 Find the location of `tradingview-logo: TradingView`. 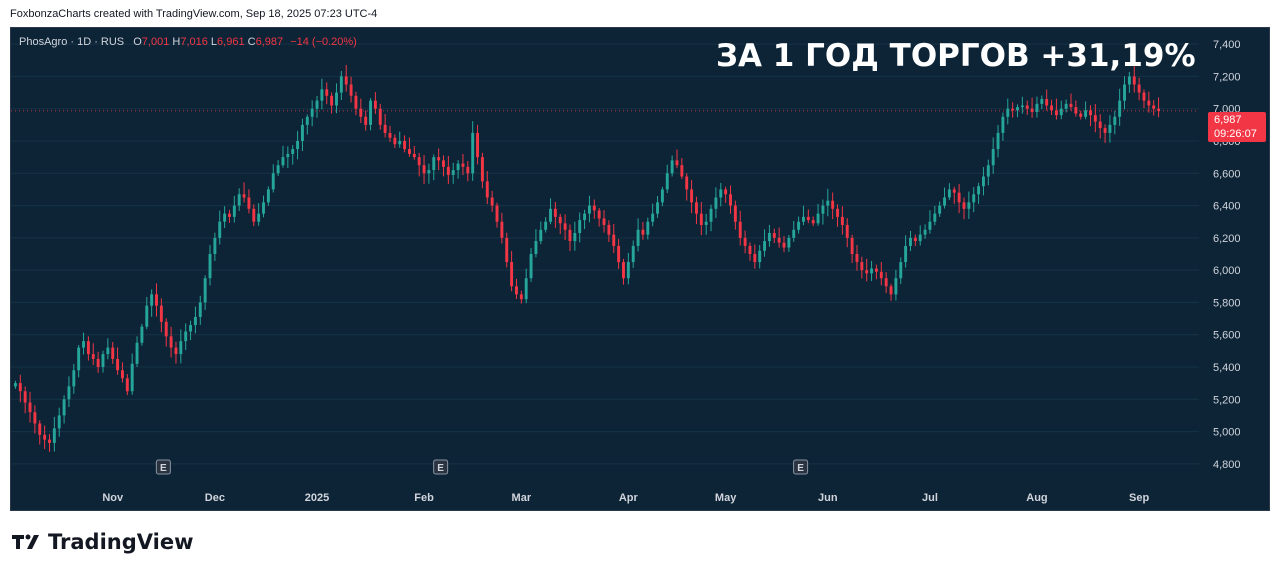

tradingview-logo: TradingView is located at coordinates (102, 542).